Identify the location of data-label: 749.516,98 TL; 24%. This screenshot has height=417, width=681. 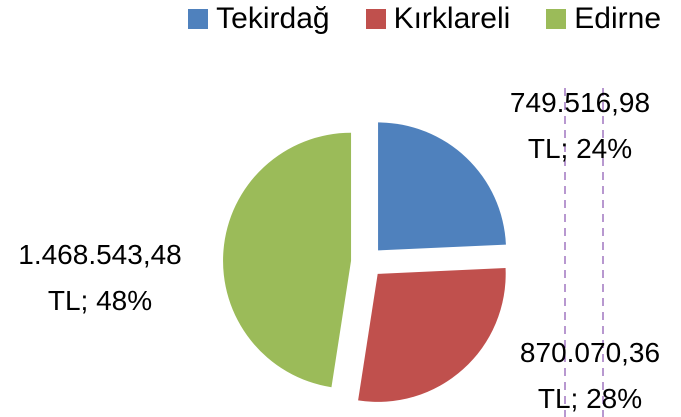
(580, 125).